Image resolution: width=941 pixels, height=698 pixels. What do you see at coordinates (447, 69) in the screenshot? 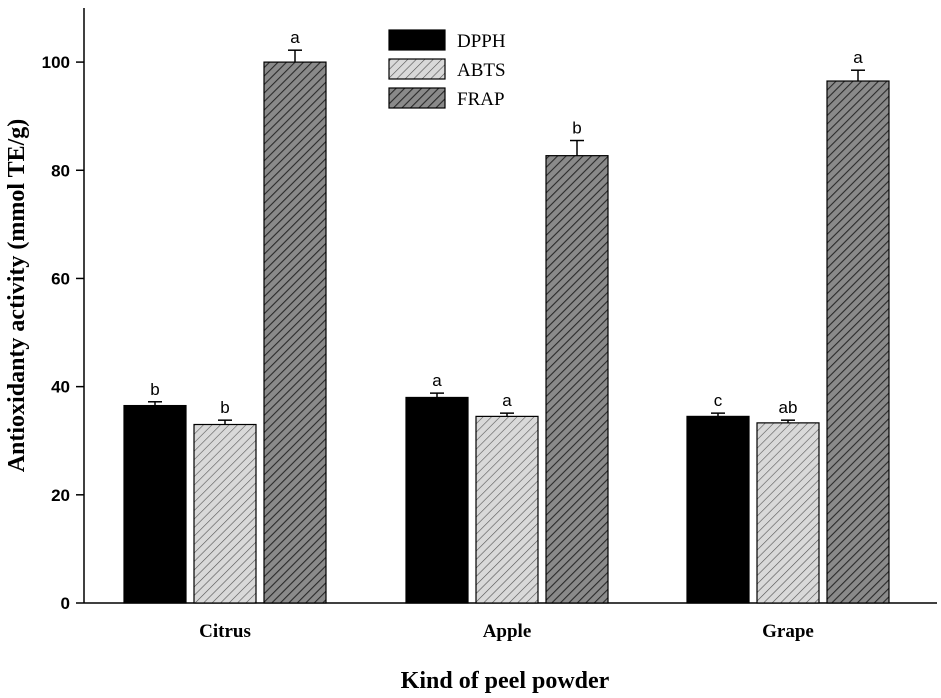
I see `legend: DPPH ABTS FRAP` at bounding box center [447, 69].